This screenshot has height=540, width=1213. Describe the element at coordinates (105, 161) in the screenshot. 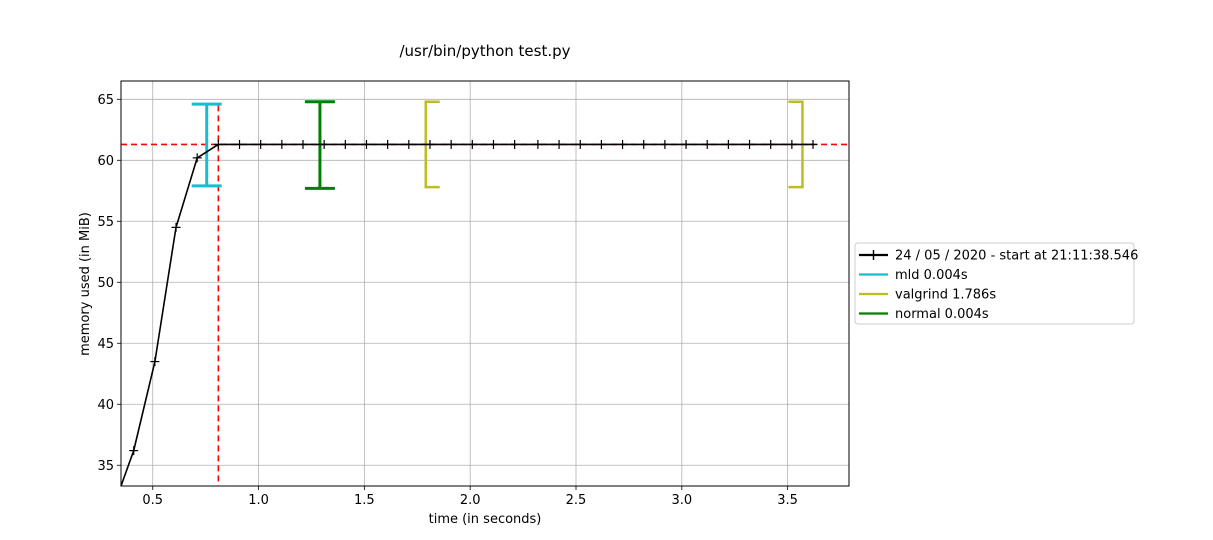

I see `y-tick-label: 60` at that location.